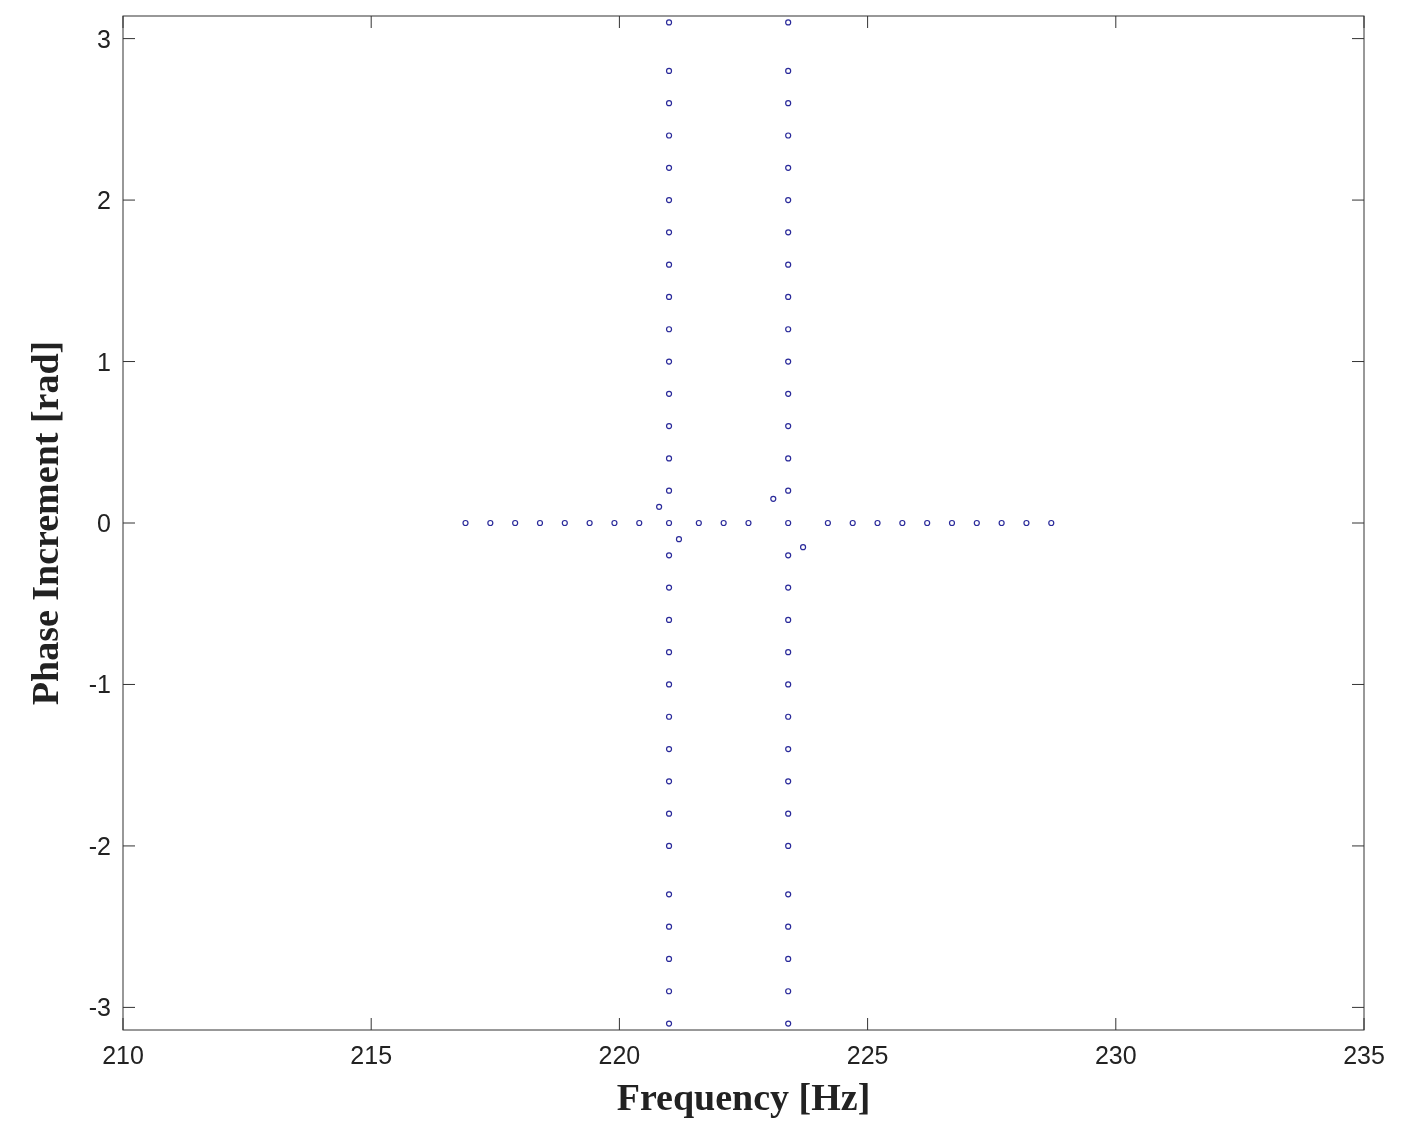 The width and height of the screenshot is (1405, 1125). I want to click on y-tick-label: 2, so click(104, 200).